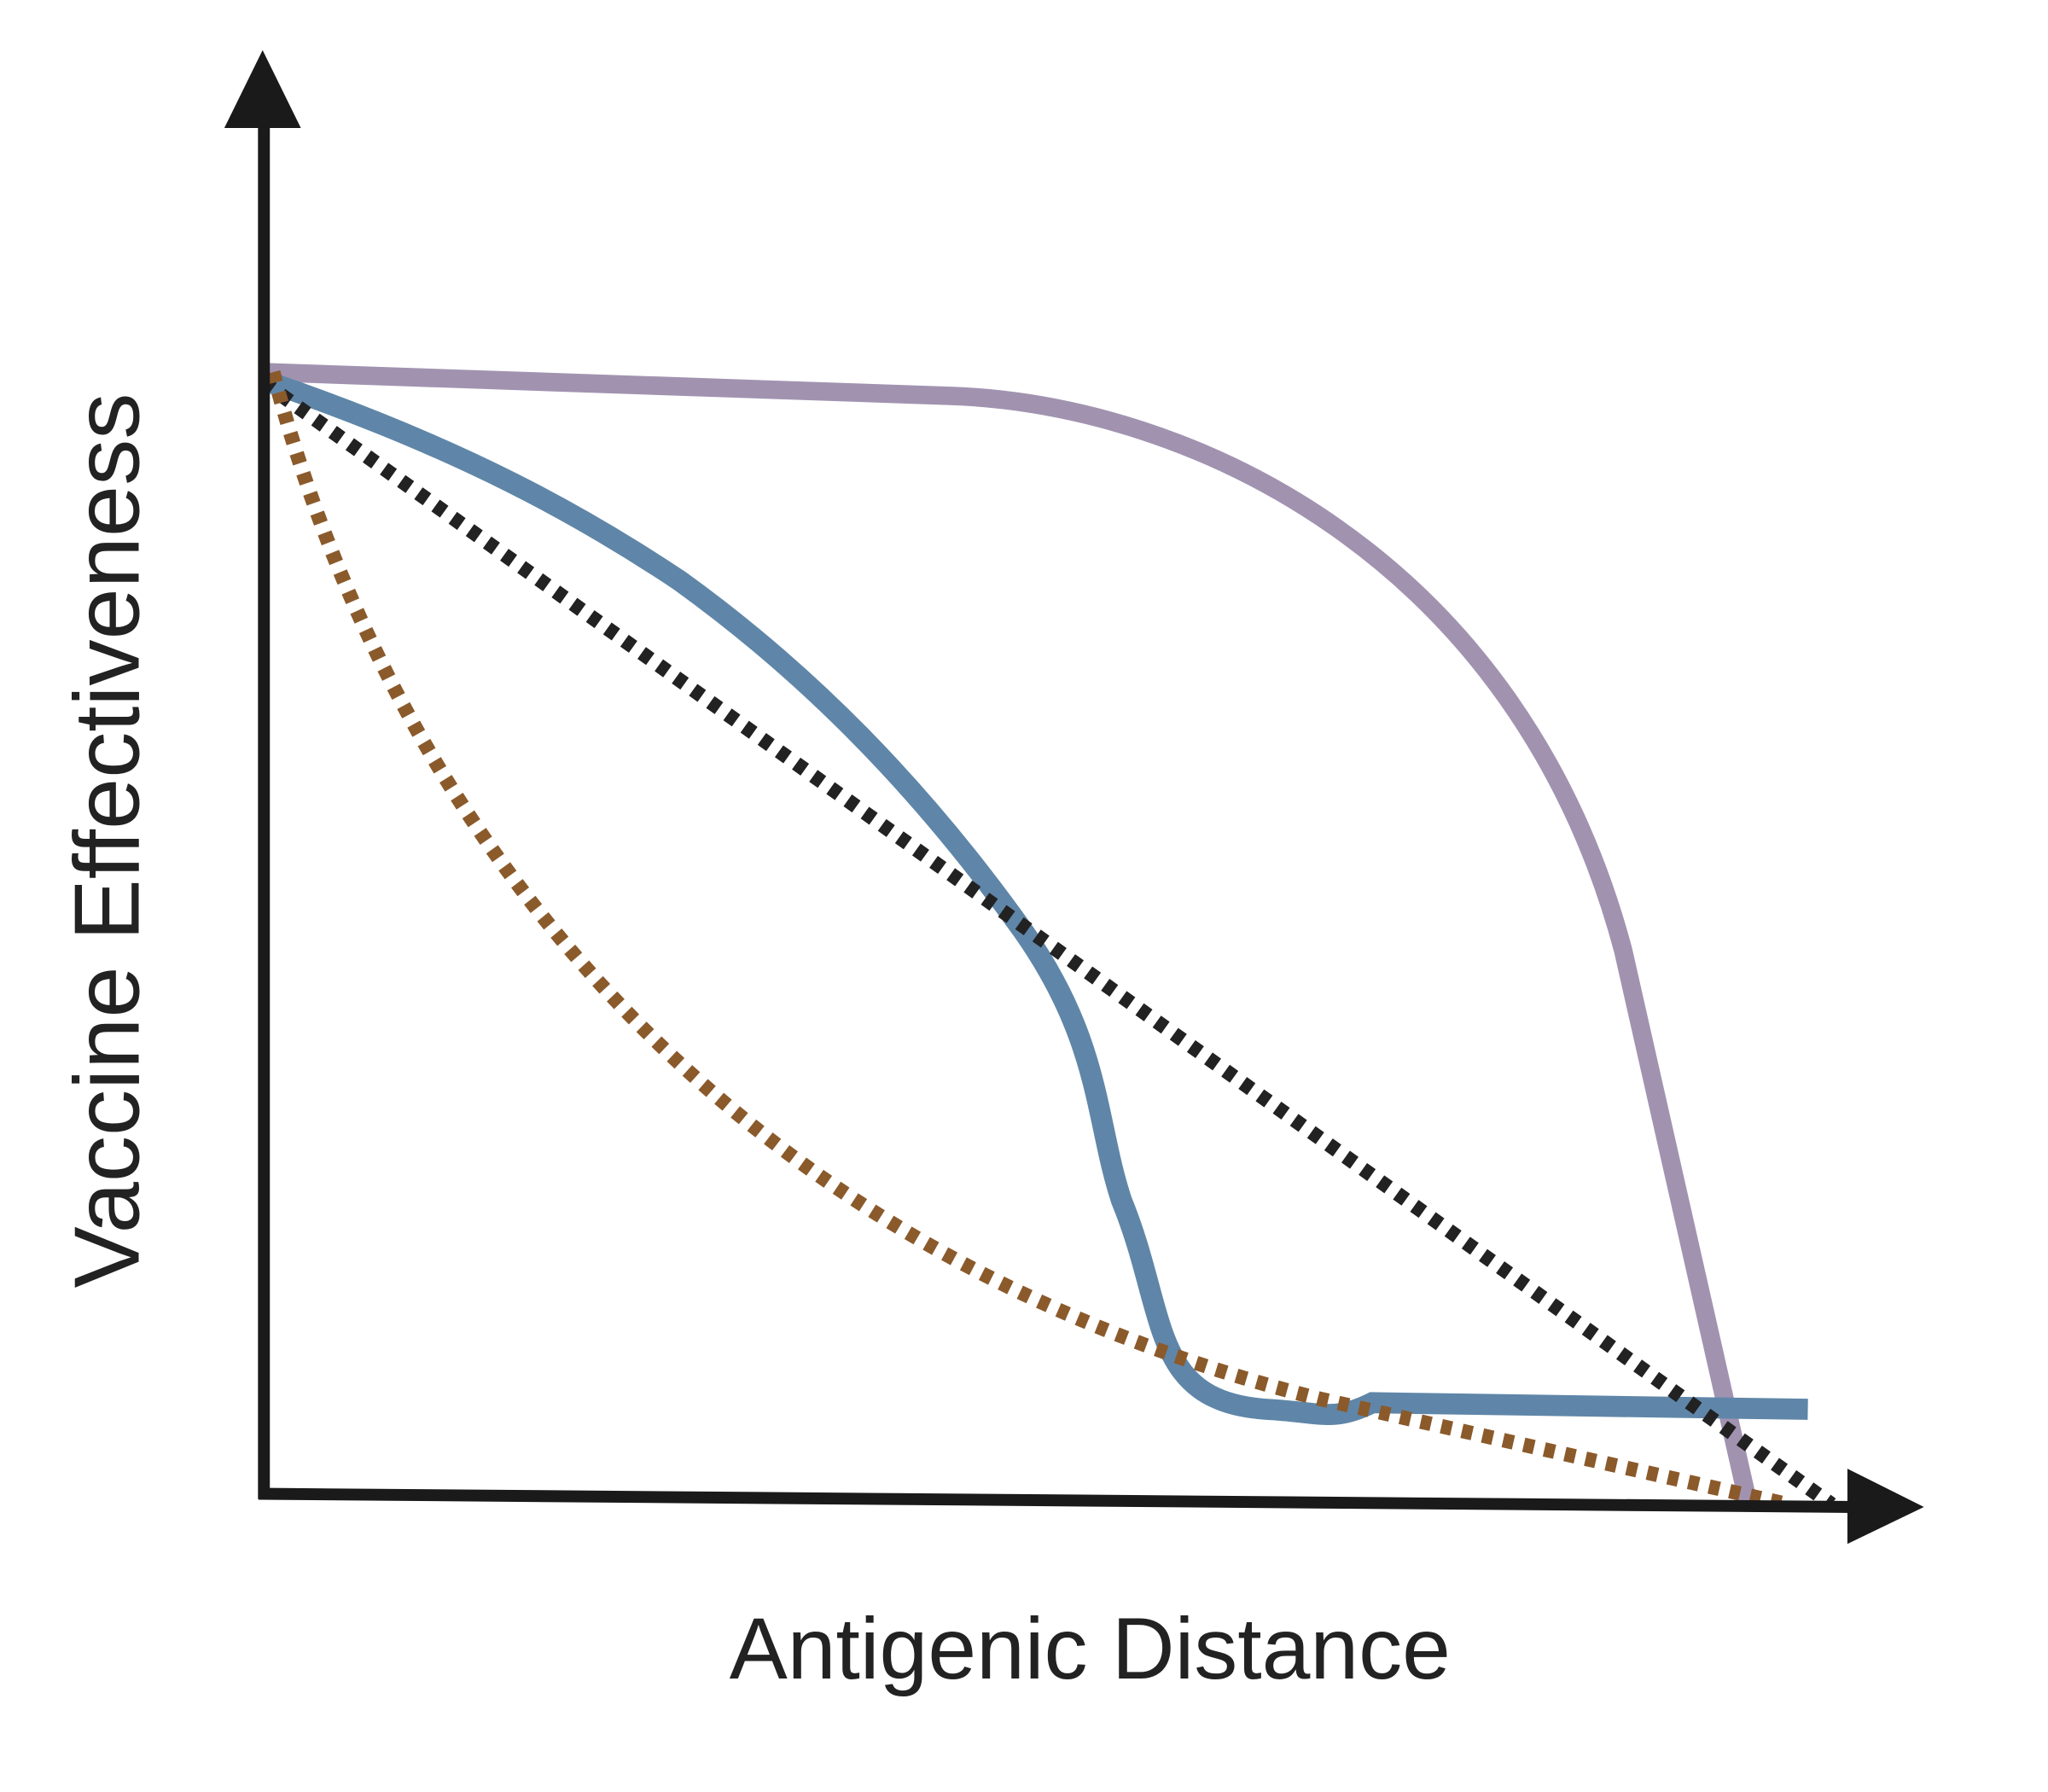 Image resolution: width=2048 pixels, height=1792 pixels. What do you see at coordinates (106, 841) in the screenshot?
I see `y-axis-label: Vaccine Effectiveness` at bounding box center [106, 841].